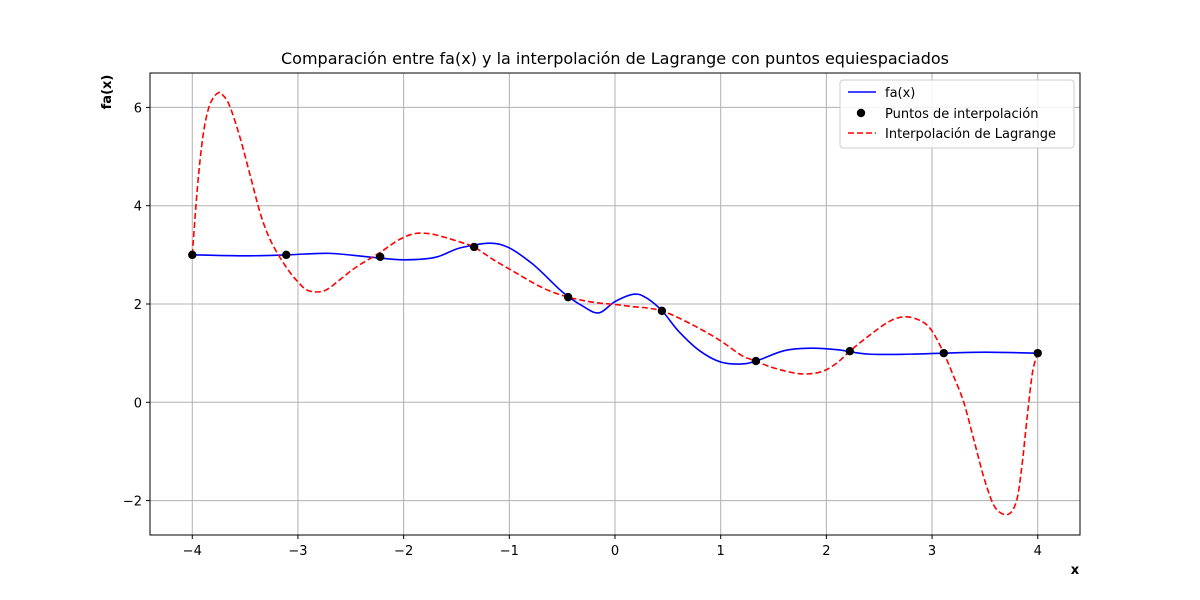 The width and height of the screenshot is (1200, 600). What do you see at coordinates (1075, 570) in the screenshot?
I see `x-axis-label: x` at bounding box center [1075, 570].